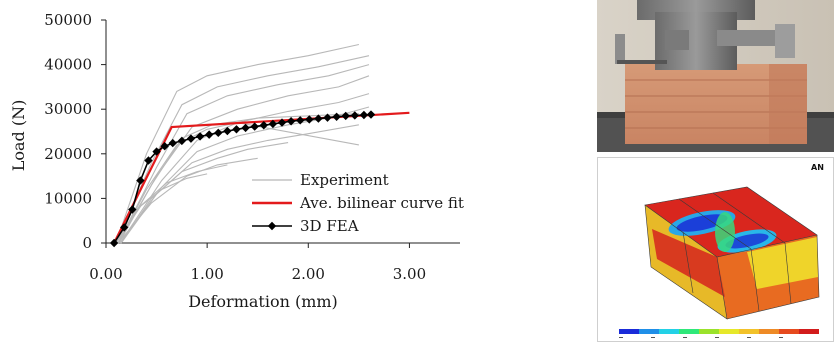 This screenshot has width=834, height=346. Describe the element at coordinates (87, 243) in the screenshot. I see `y-tick-label: 0` at that location.